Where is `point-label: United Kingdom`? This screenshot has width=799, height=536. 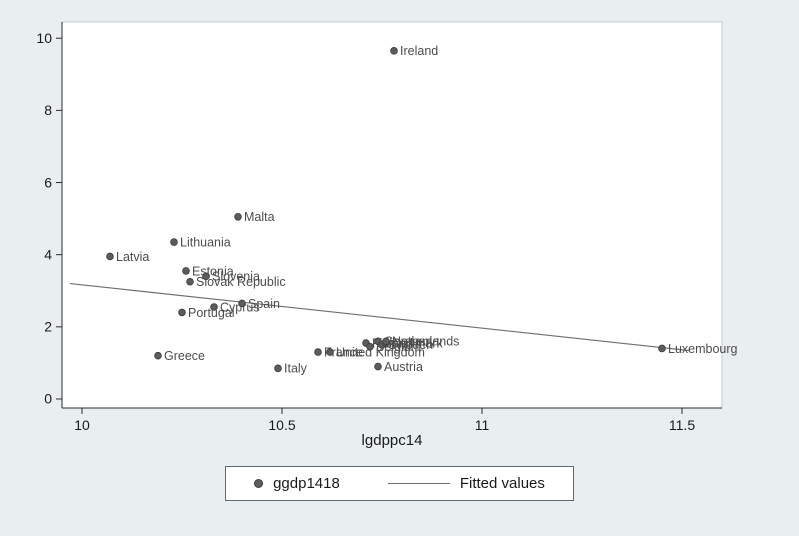 point-label: United Kingdom is located at coordinates (380, 352).